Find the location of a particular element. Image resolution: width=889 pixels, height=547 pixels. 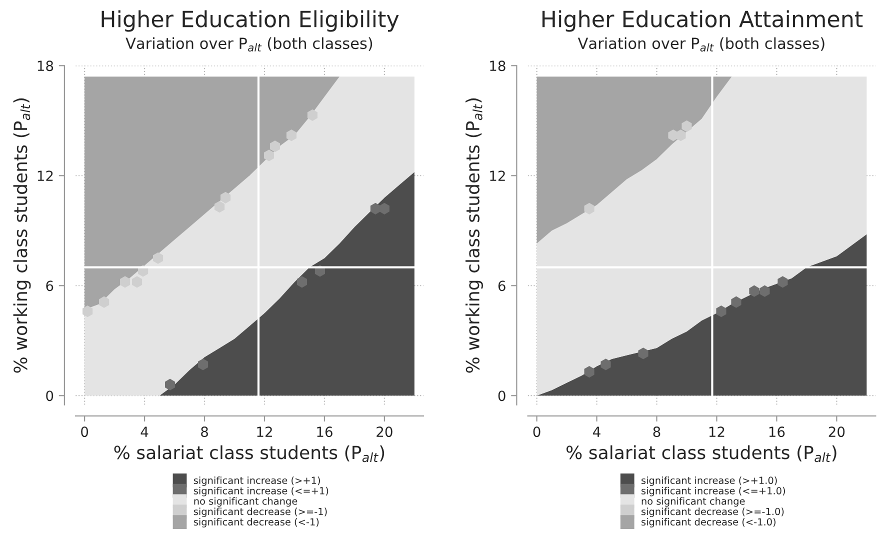

legend-label: significant decrease (<-1.0) is located at coordinates (709, 523).